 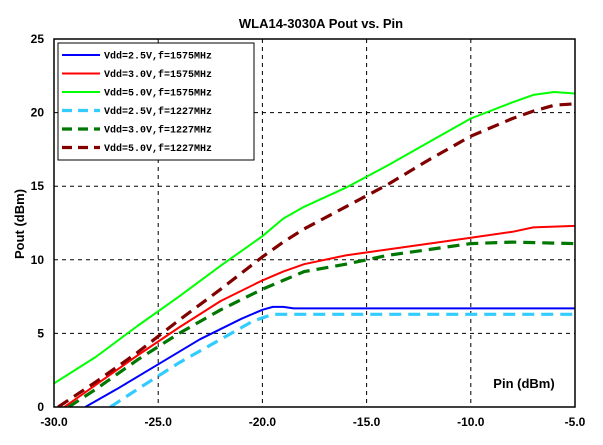 I want to click on chart-title: WLA14-3030A Pout vs. Pin, so click(x=321, y=23).